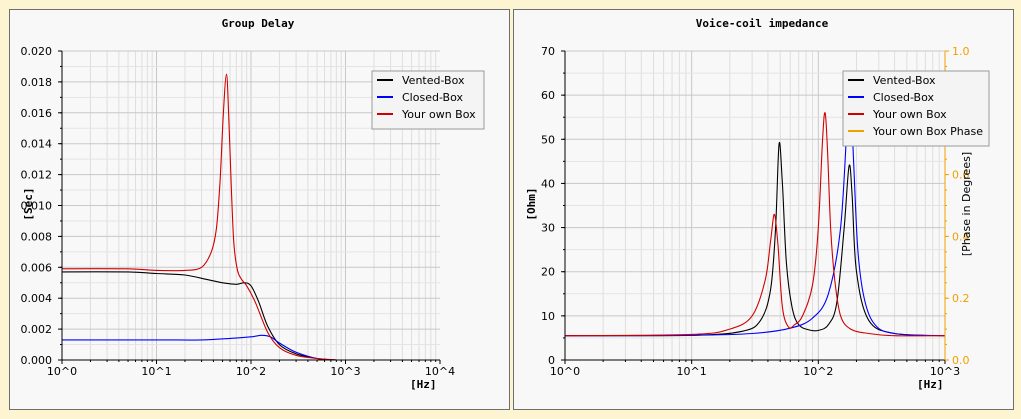 This screenshot has height=419, width=1021. Describe the element at coordinates (551, 360) in the screenshot. I see `y-tick-label: 0` at that location.